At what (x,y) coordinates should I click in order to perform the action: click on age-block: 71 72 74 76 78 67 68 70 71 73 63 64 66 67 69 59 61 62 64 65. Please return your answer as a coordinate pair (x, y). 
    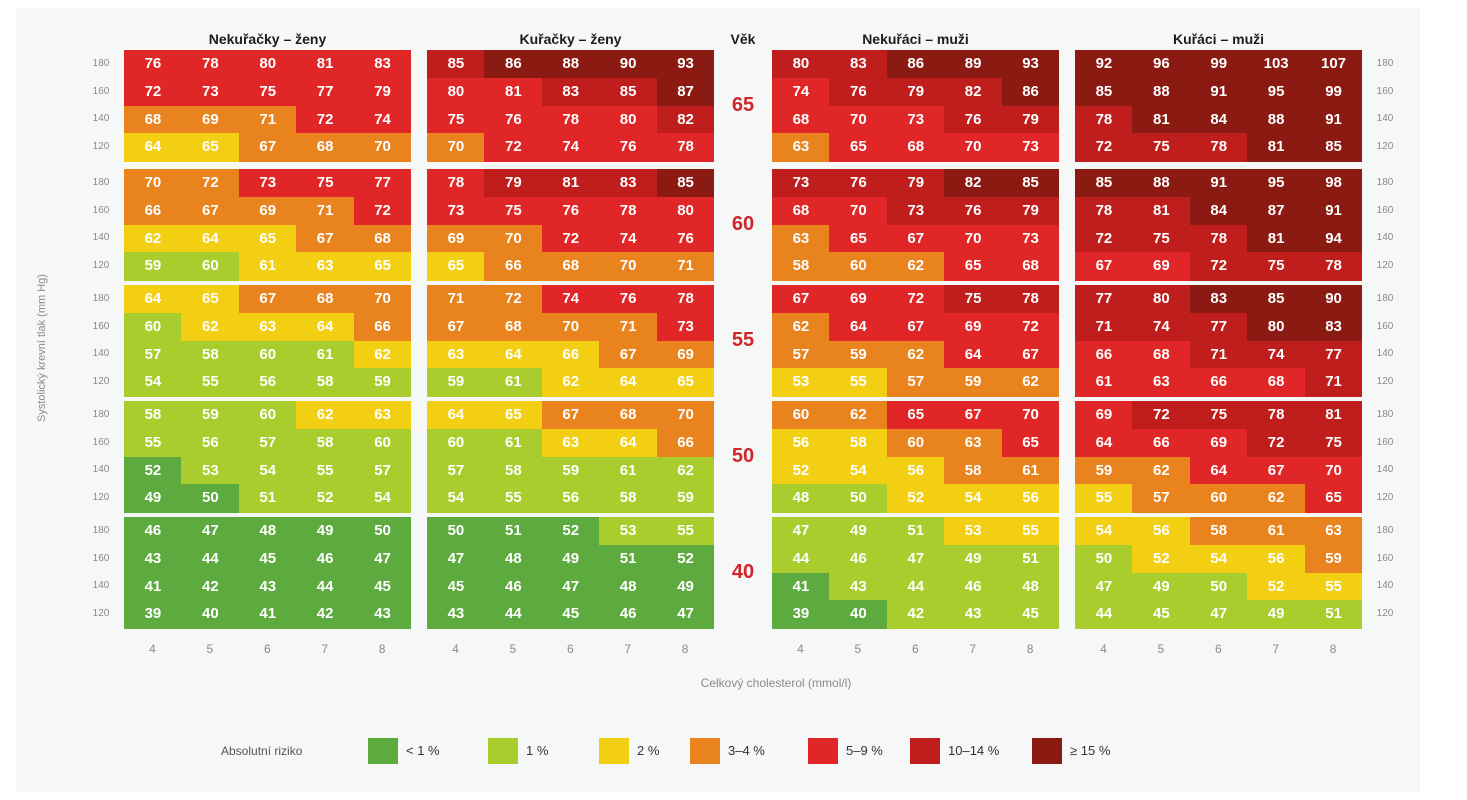
    Looking at the image, I should click on (571, 341).